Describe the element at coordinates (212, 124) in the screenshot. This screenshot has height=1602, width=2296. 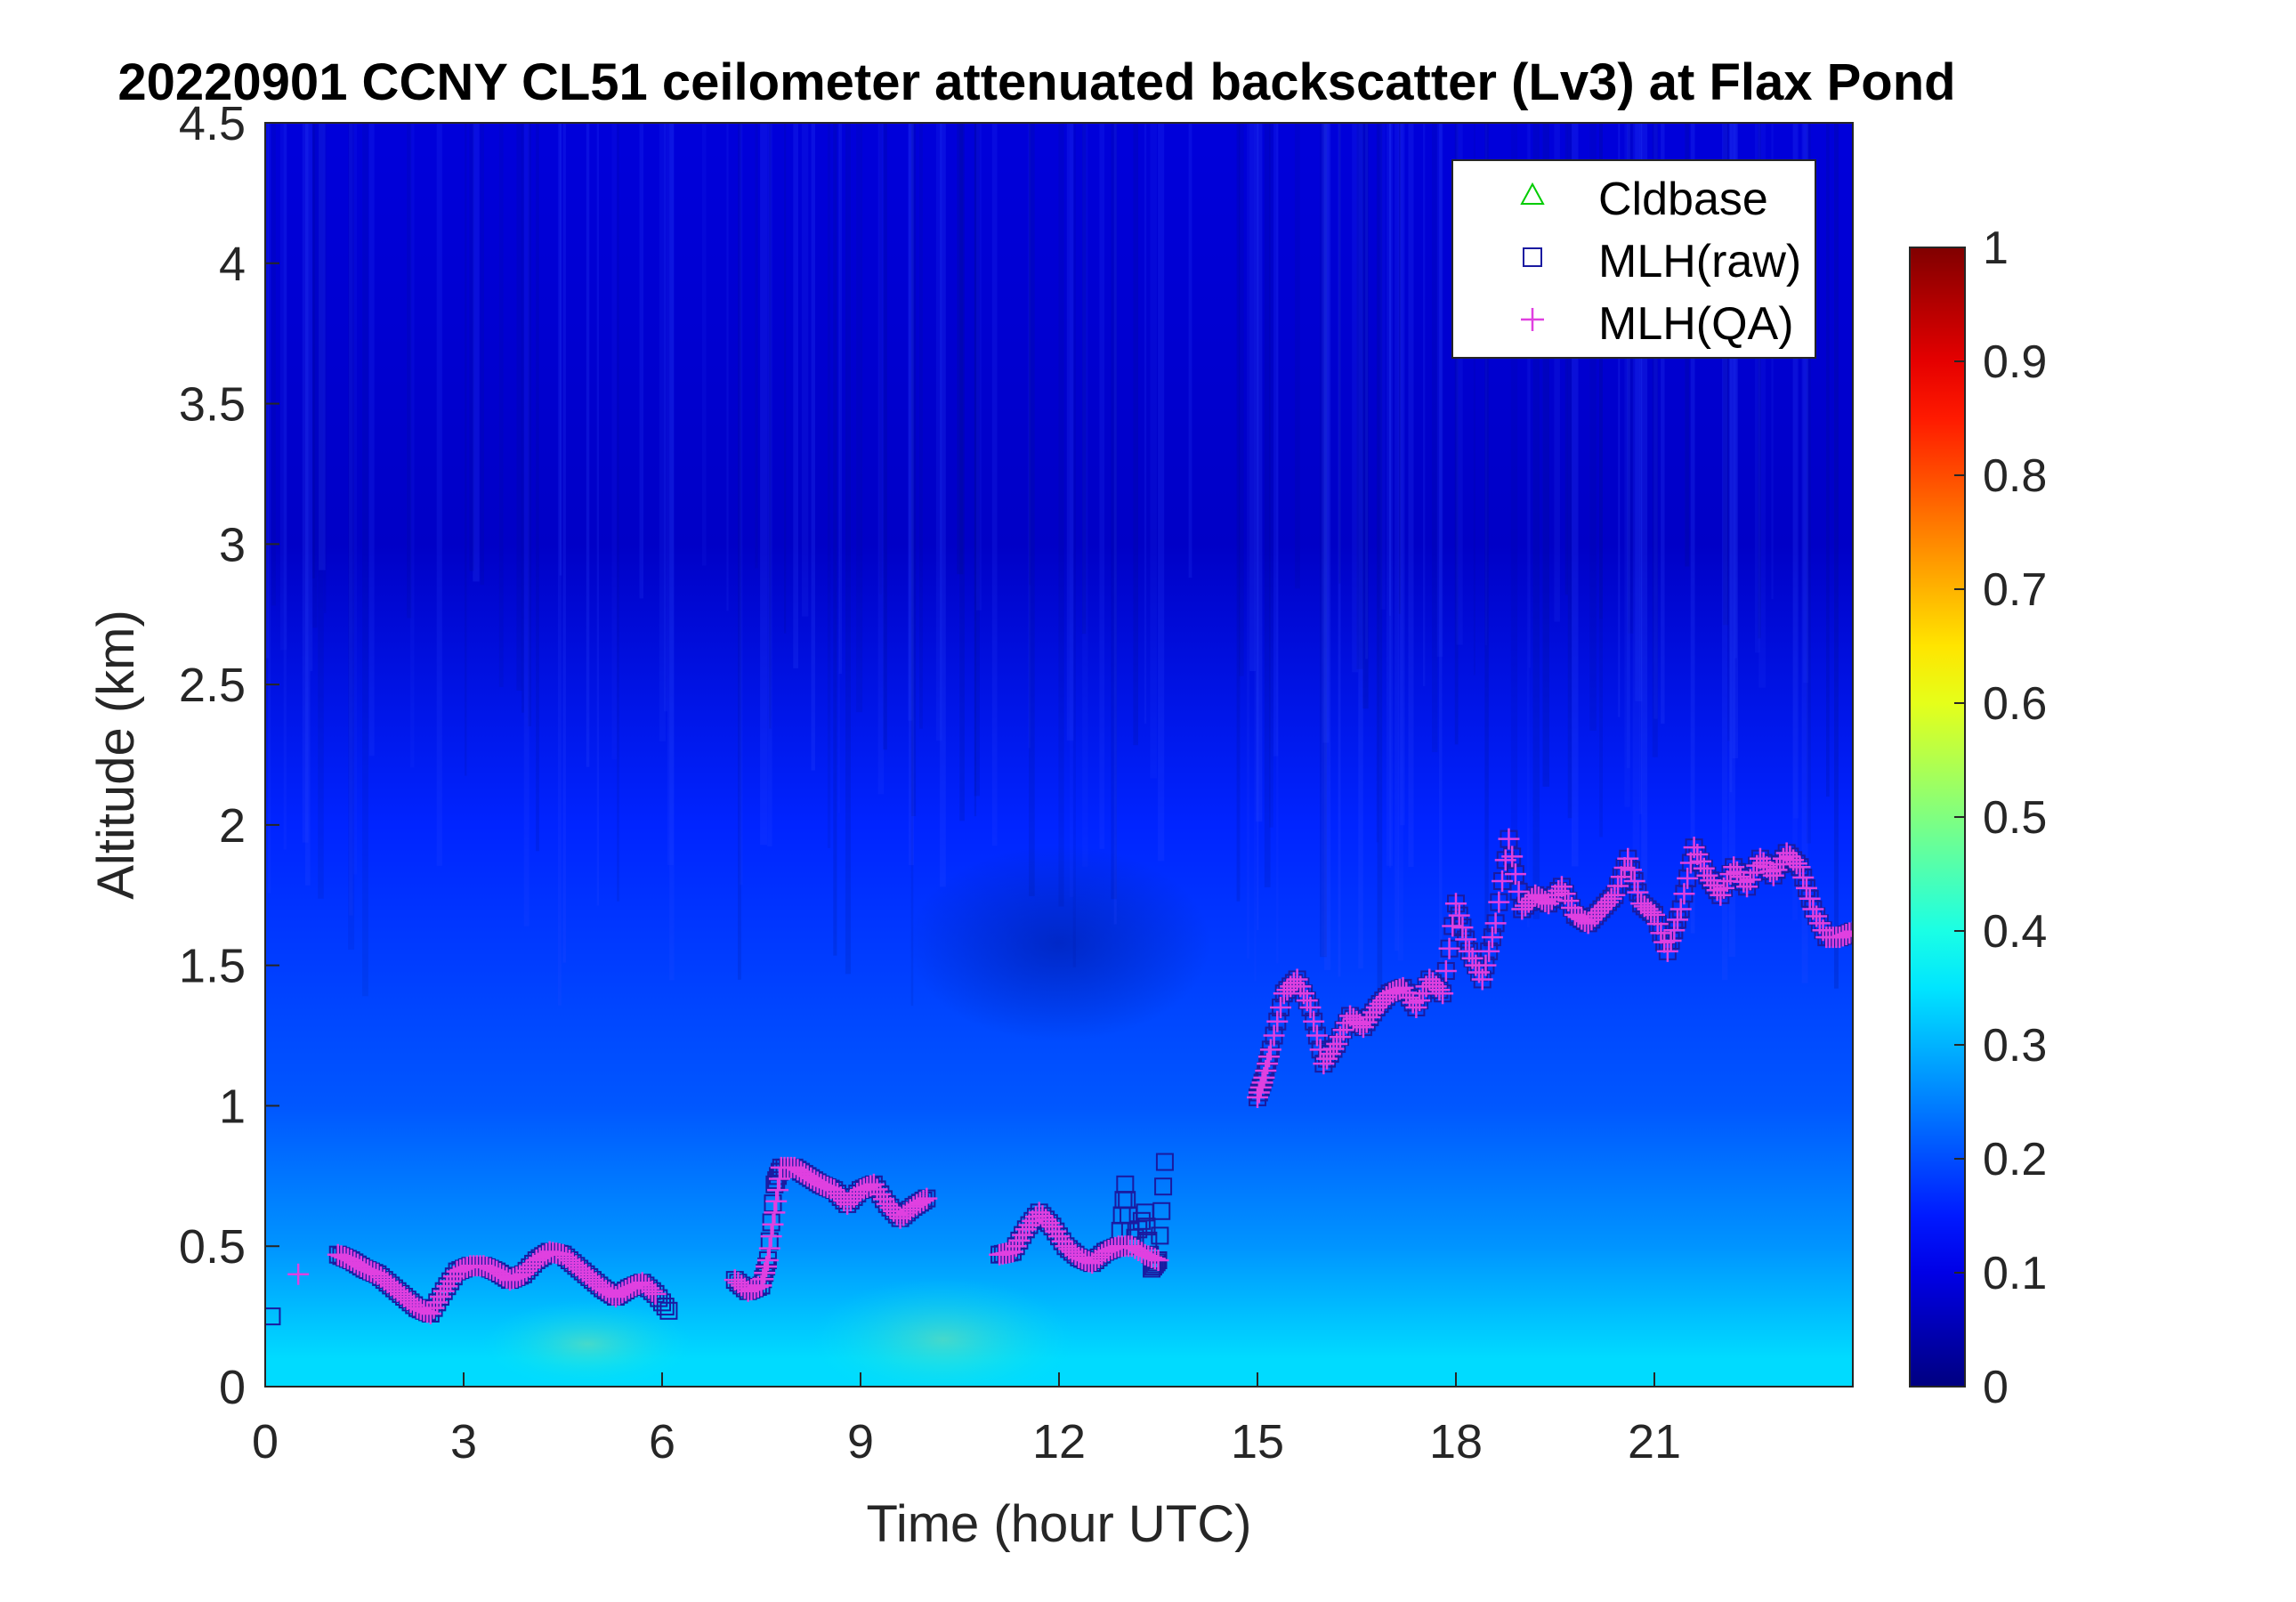
I see `y-tick-label: 4.5` at that location.